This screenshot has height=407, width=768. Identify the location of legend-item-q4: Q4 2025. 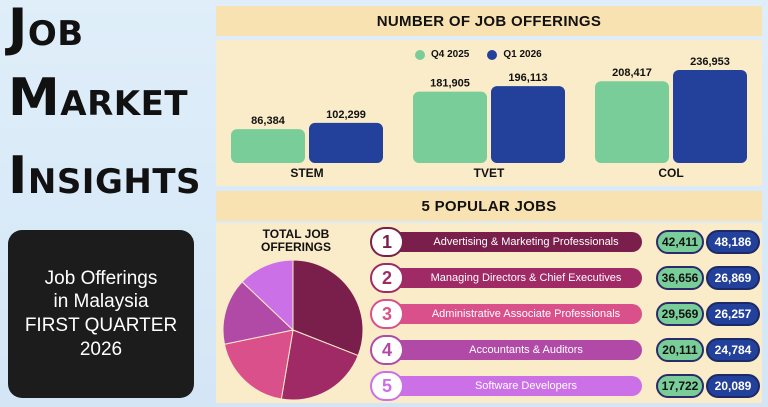
(442, 54).